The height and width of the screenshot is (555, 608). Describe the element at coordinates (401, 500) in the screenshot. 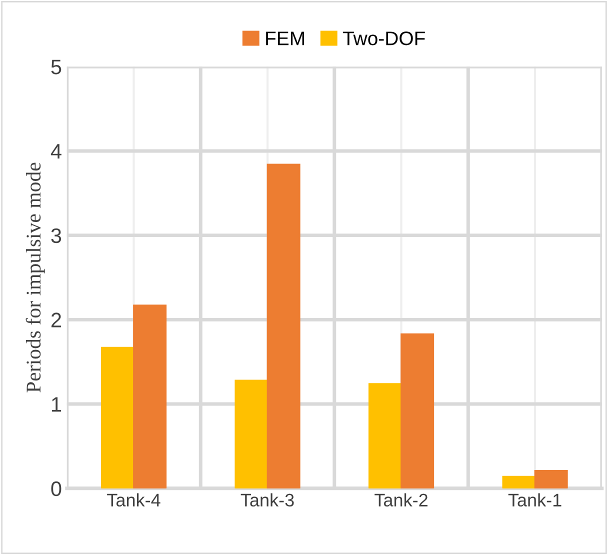

I see `x-tick-label: Tank-2` at that location.